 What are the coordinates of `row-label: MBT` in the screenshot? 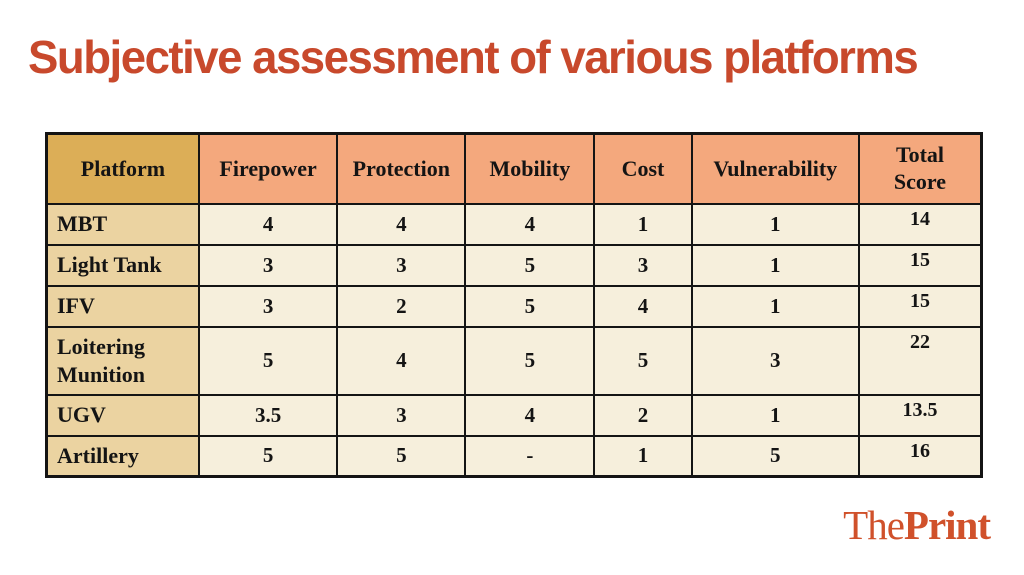 It's located at (122, 224).